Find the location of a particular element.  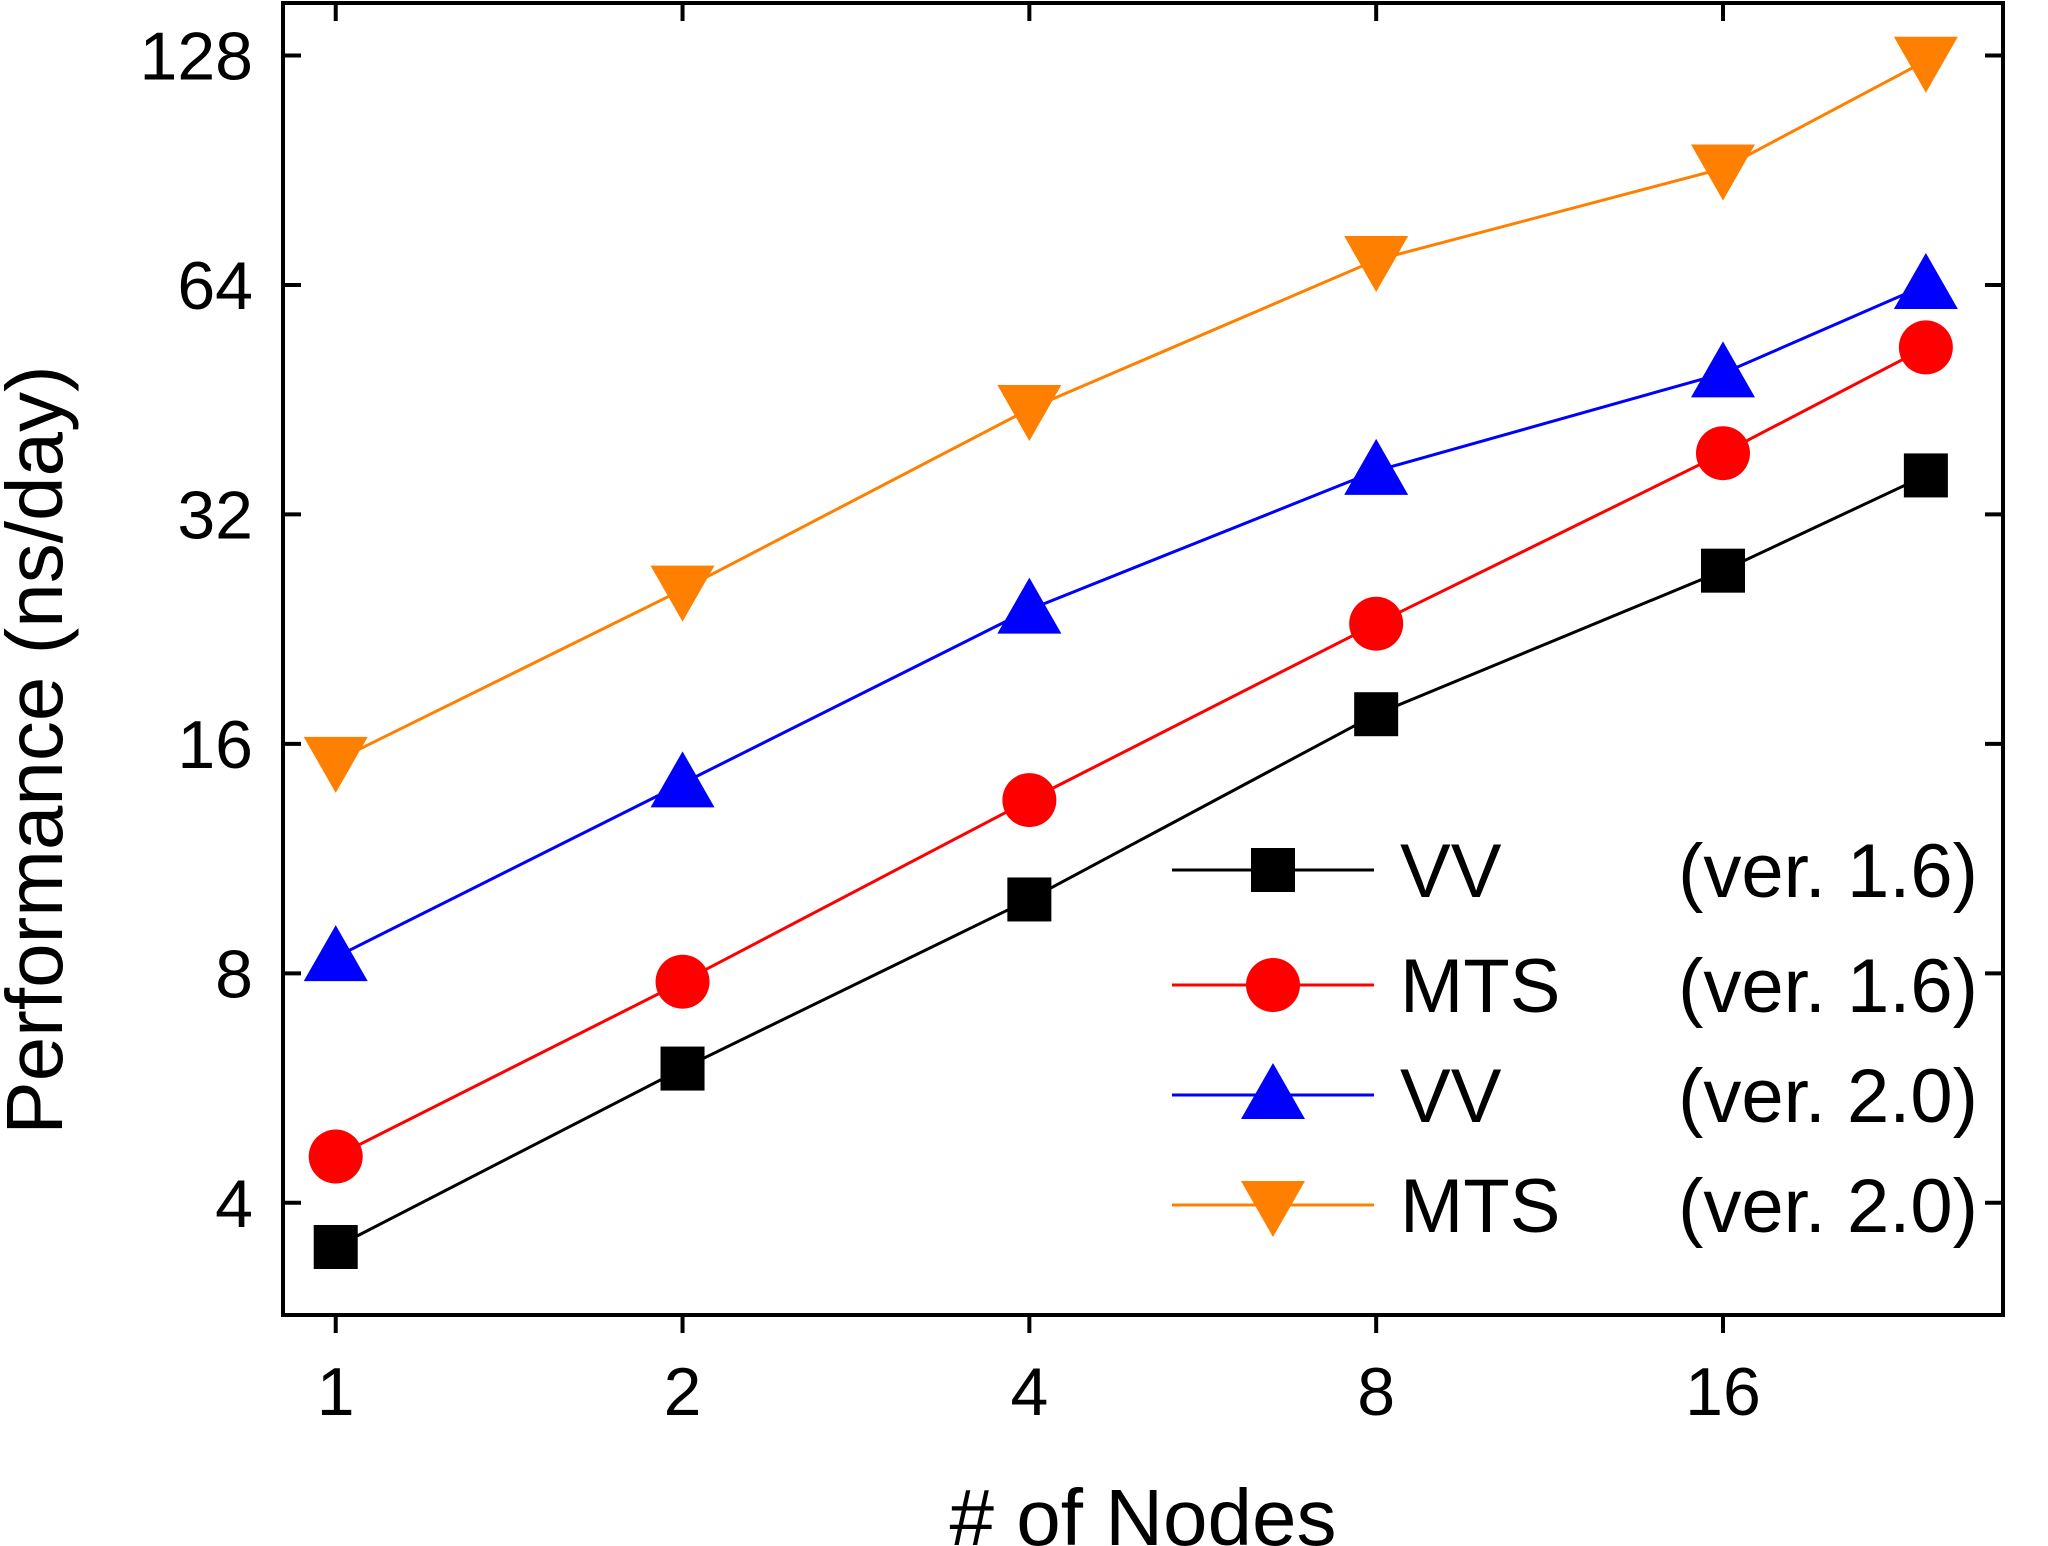

y-tick-label: 16 is located at coordinates (215, 745).